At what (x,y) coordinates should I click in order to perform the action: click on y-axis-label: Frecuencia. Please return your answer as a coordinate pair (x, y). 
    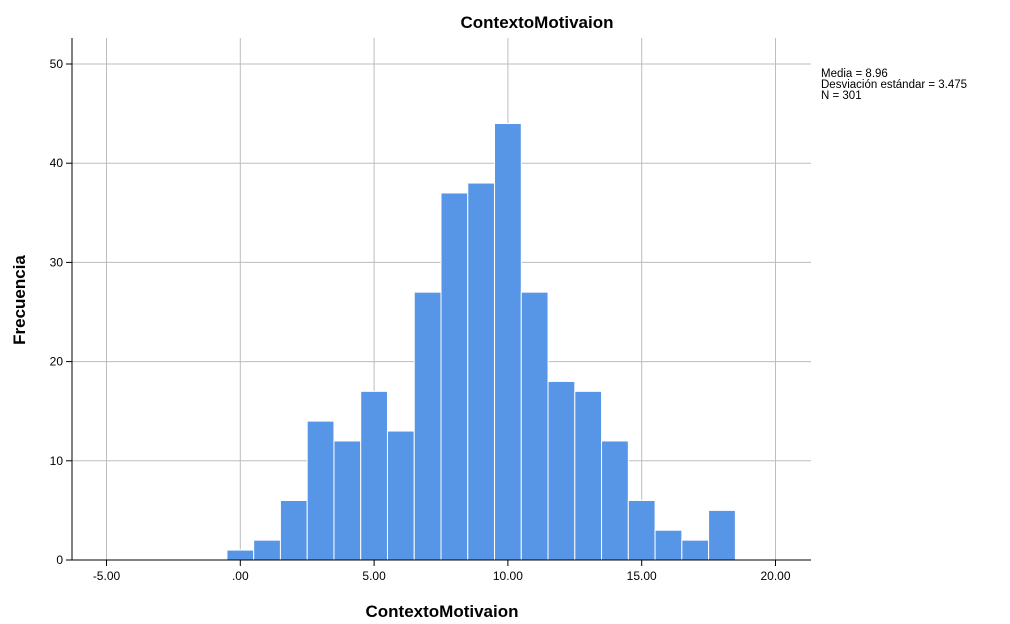
    Looking at the image, I should click on (19, 300).